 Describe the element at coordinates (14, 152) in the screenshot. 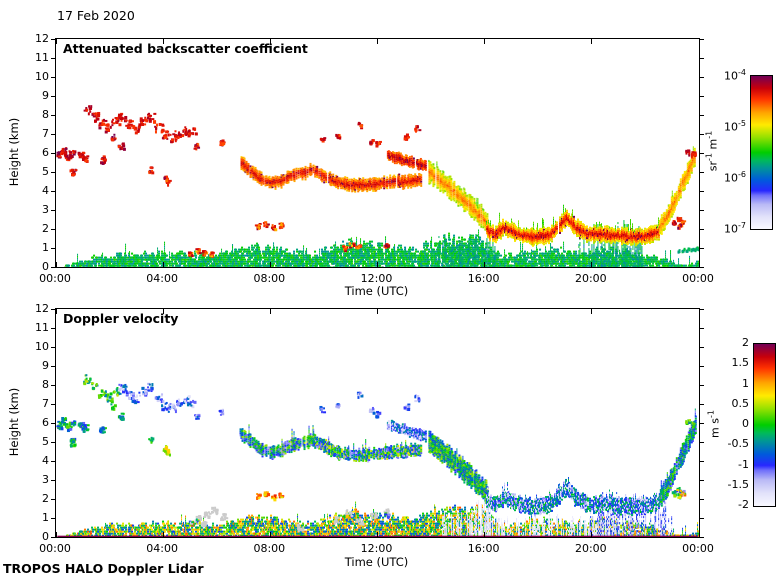

I see `backscatter-y-axis-label: Height (km)` at that location.